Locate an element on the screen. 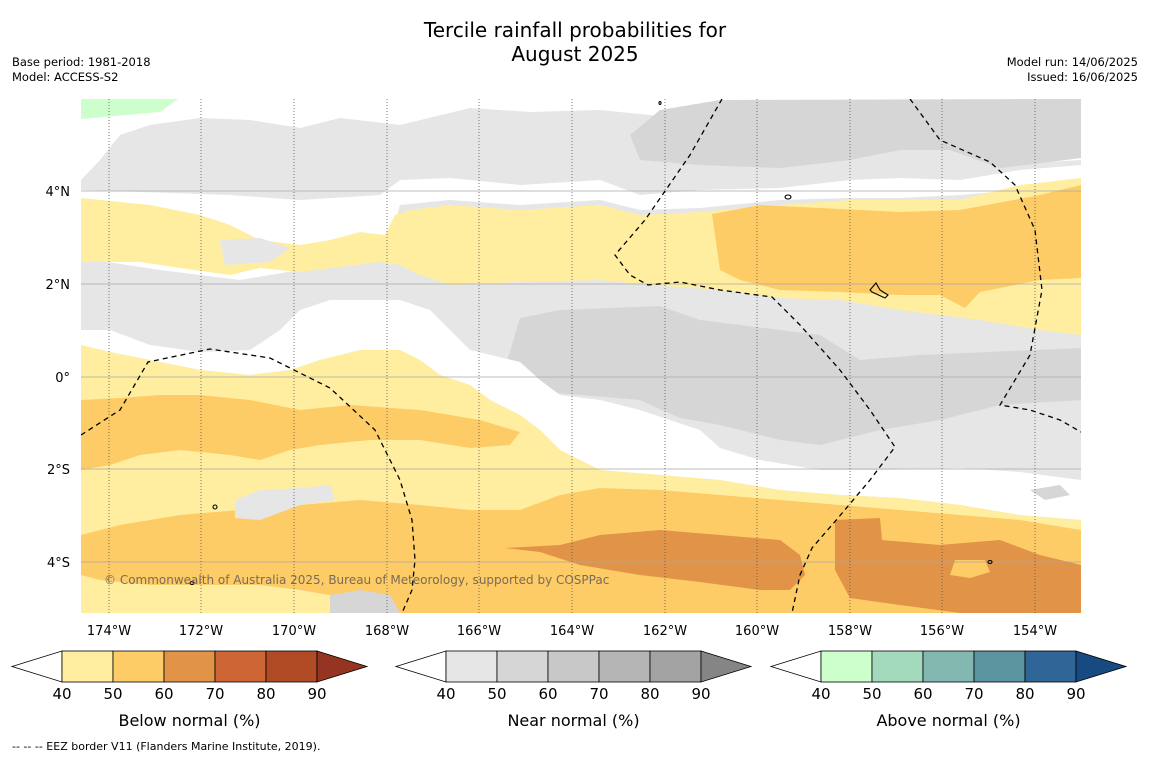 Image resolution: width=1150 pixels, height=758 pixels. lon-label: 166°W is located at coordinates (479, 631).